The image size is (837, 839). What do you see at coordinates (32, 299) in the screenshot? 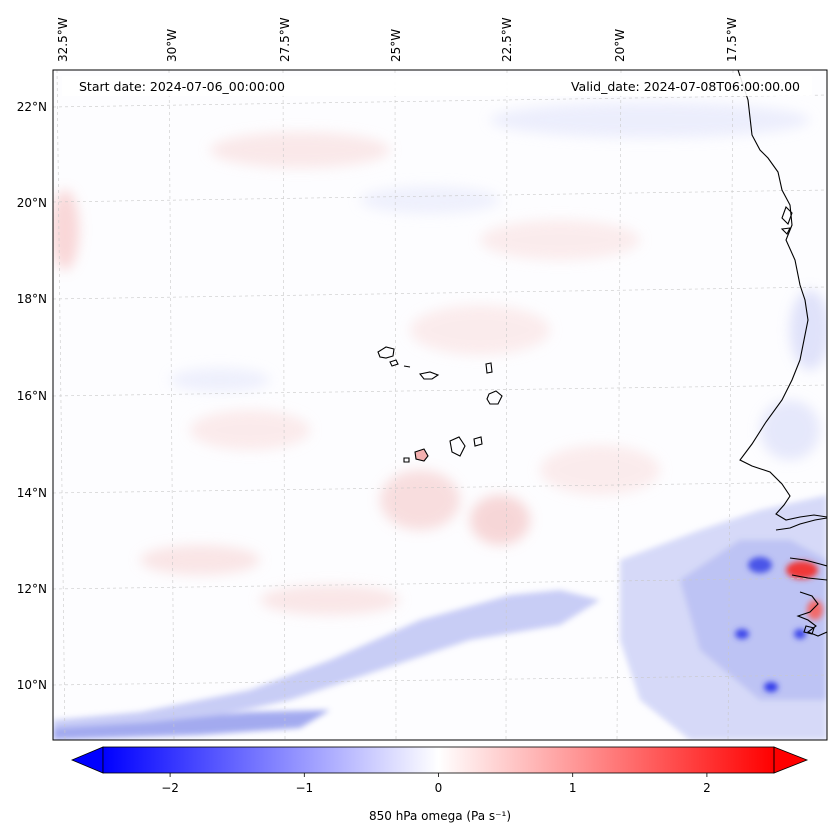
I see `lat-label: 18°N` at bounding box center [32, 299].